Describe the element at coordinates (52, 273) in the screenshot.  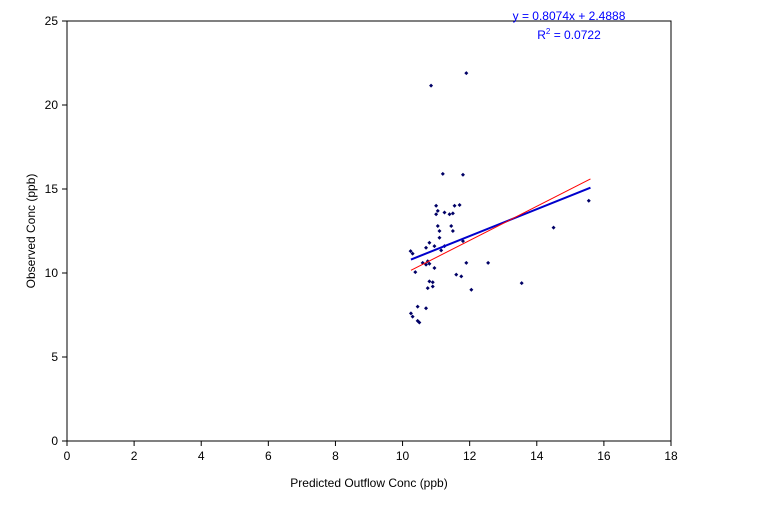
I see `y-tick-label: 10` at that location.